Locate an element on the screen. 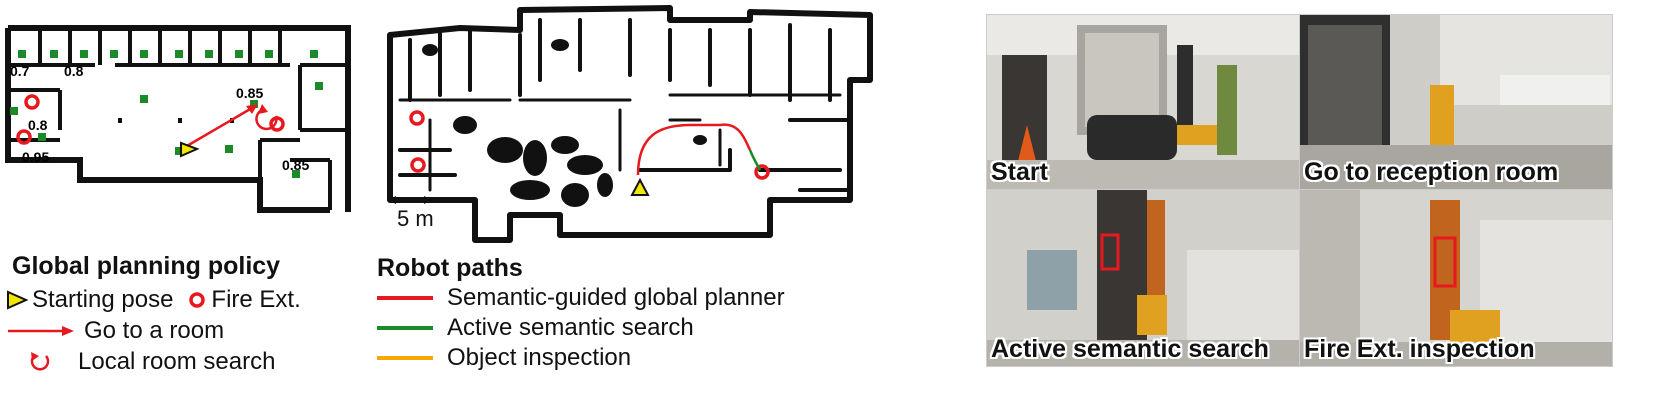  wall-outer-top is located at coordinates (179, 118).